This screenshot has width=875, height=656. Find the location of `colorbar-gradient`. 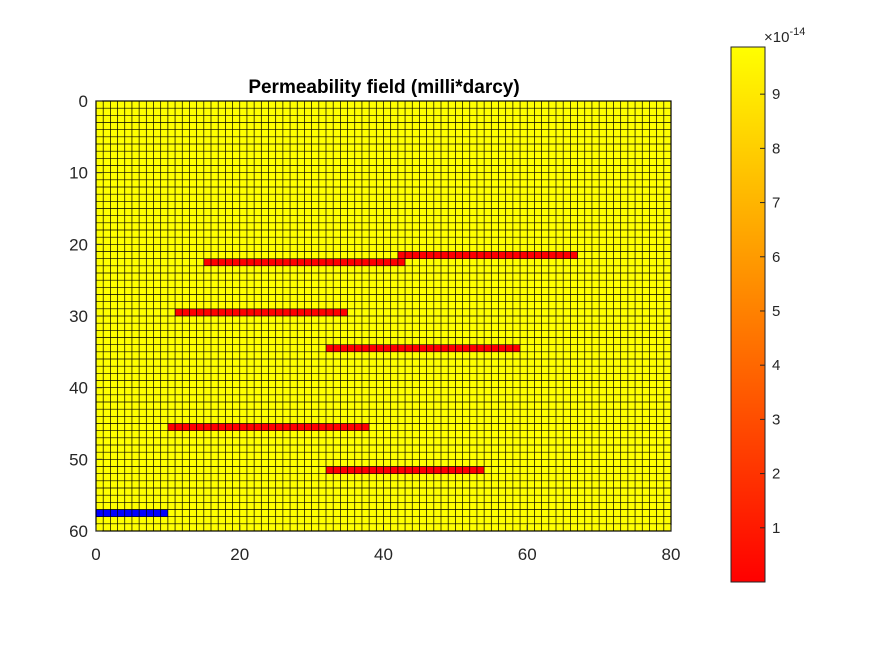

colorbar-gradient is located at coordinates (748, 314).